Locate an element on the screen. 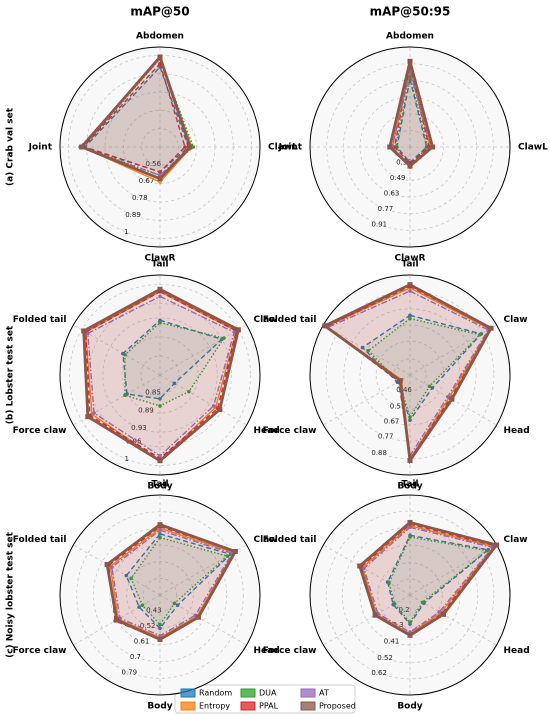 Image resolution: width=550 pixels, height=715 pixels. r-tick-label: 0.52 is located at coordinates (148, 626).